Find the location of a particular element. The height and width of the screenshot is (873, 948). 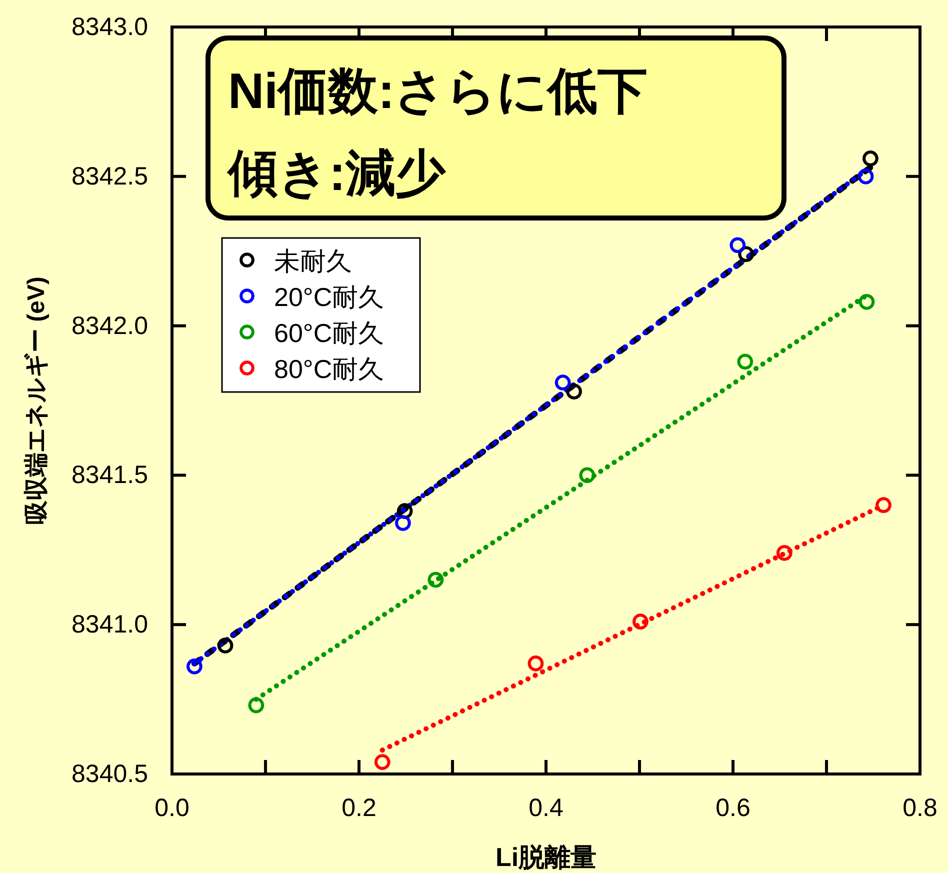

y-tick-label: 8340.5 is located at coordinates (110, 774).